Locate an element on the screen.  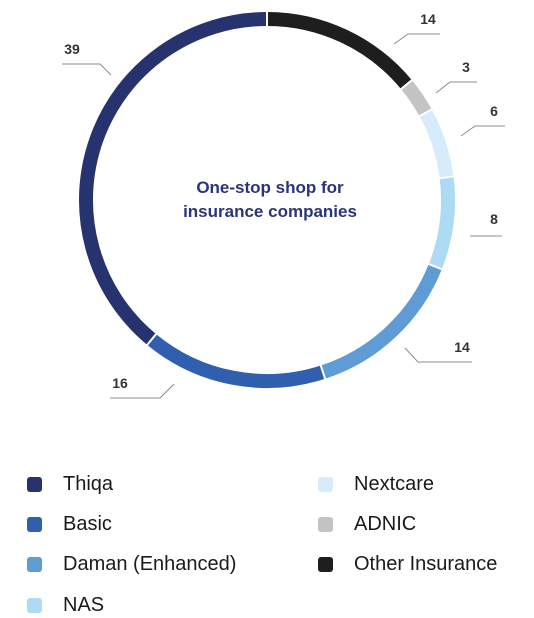
value-label: 16 is located at coordinates (120, 383).